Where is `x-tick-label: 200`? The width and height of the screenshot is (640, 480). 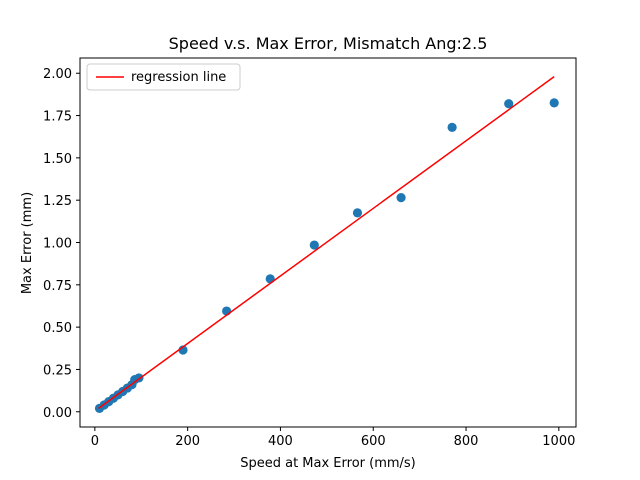 x-tick-label: 200 is located at coordinates (187, 441).